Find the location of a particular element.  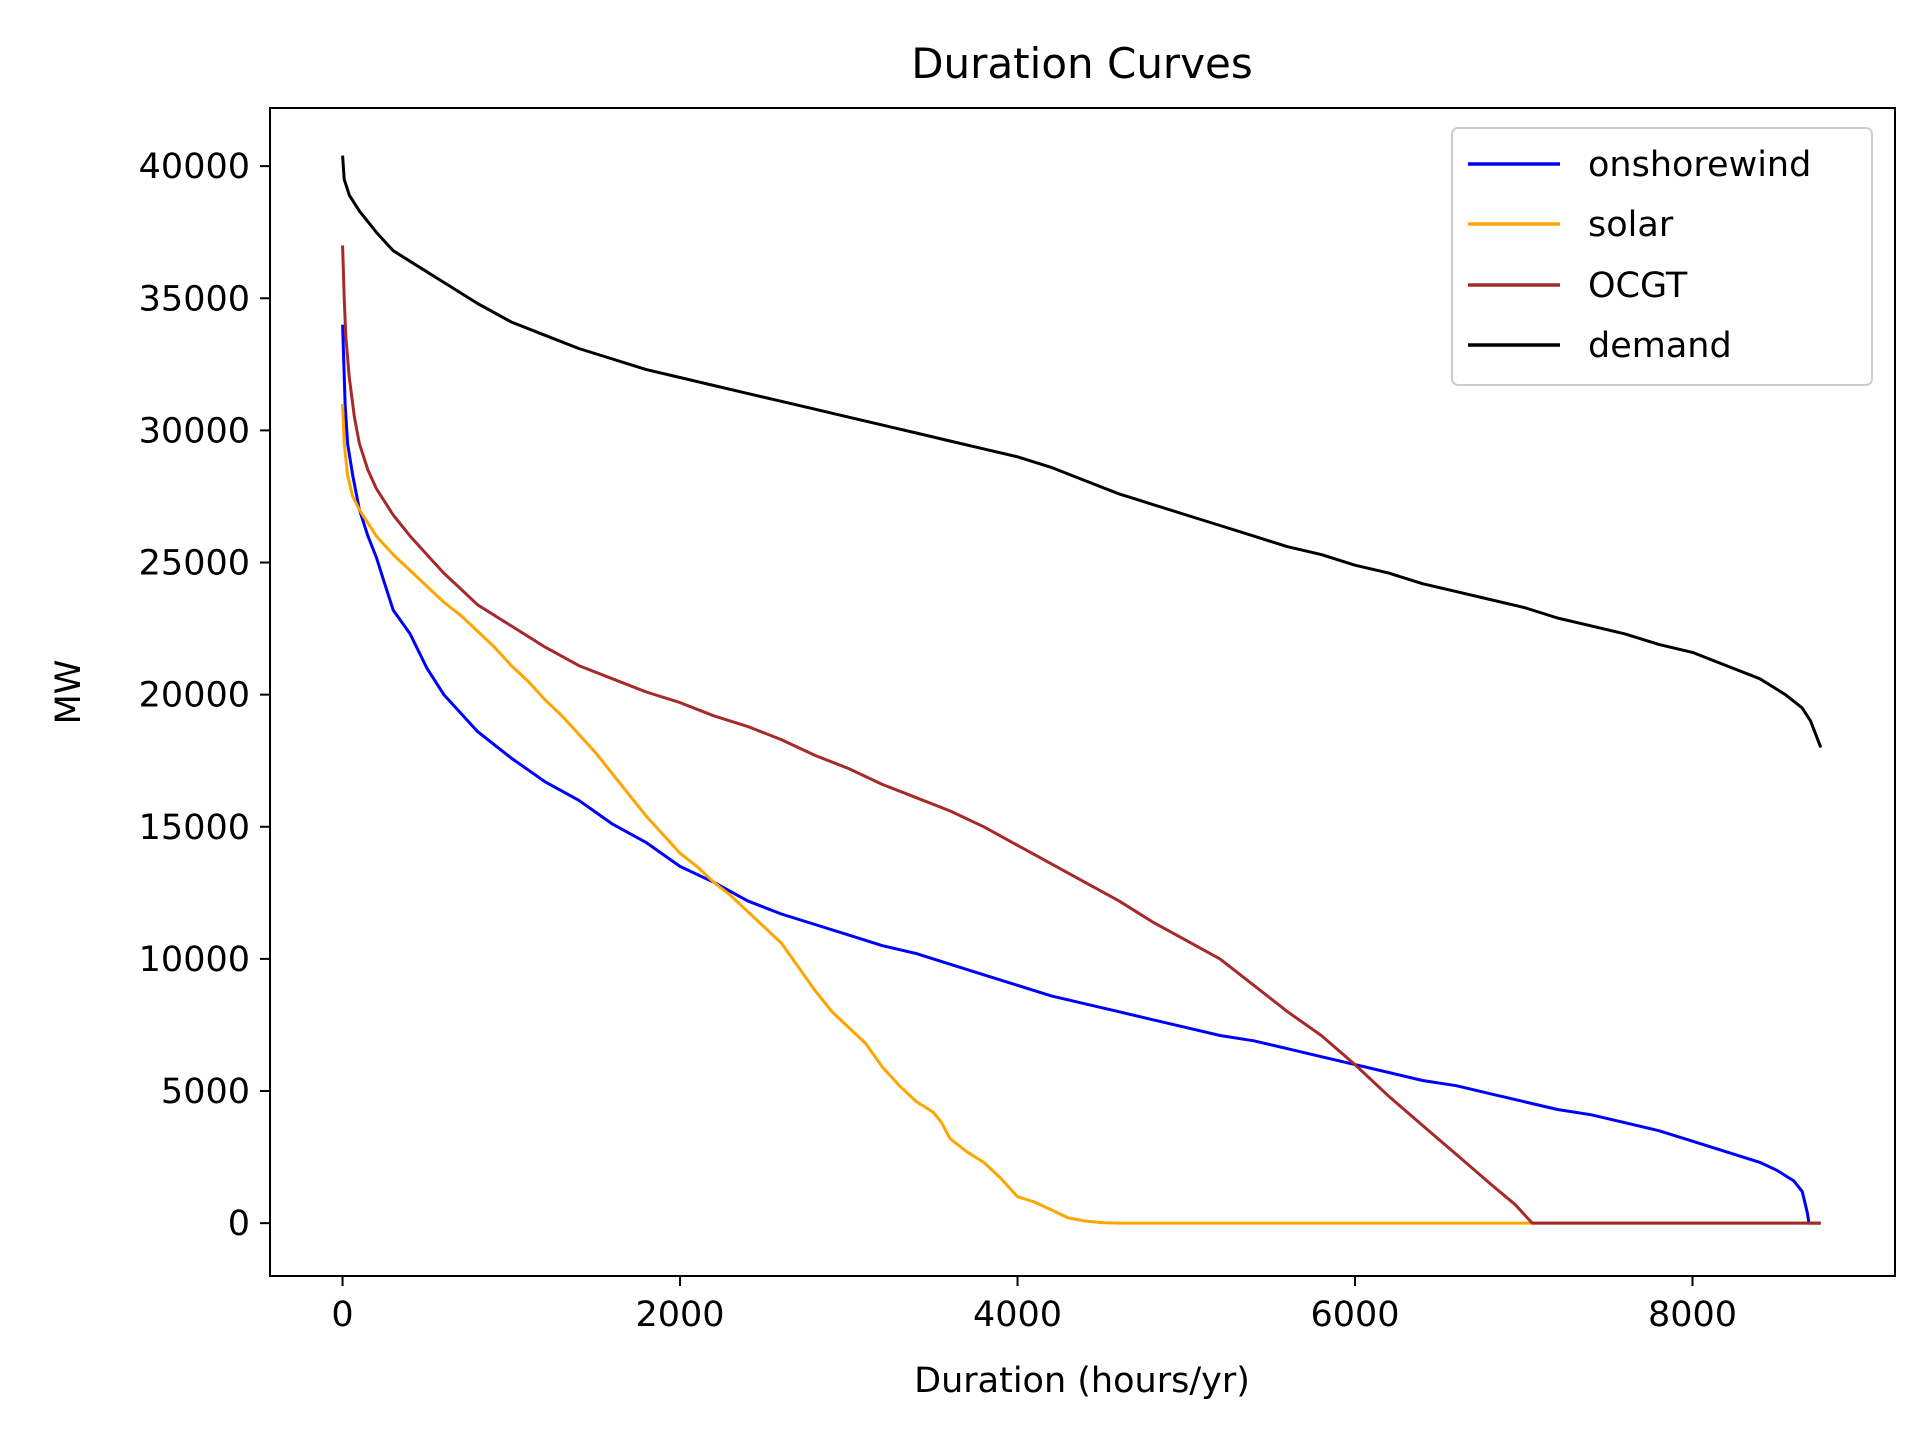

legend: onshorewind solar OCGT demand is located at coordinates (1662, 256).